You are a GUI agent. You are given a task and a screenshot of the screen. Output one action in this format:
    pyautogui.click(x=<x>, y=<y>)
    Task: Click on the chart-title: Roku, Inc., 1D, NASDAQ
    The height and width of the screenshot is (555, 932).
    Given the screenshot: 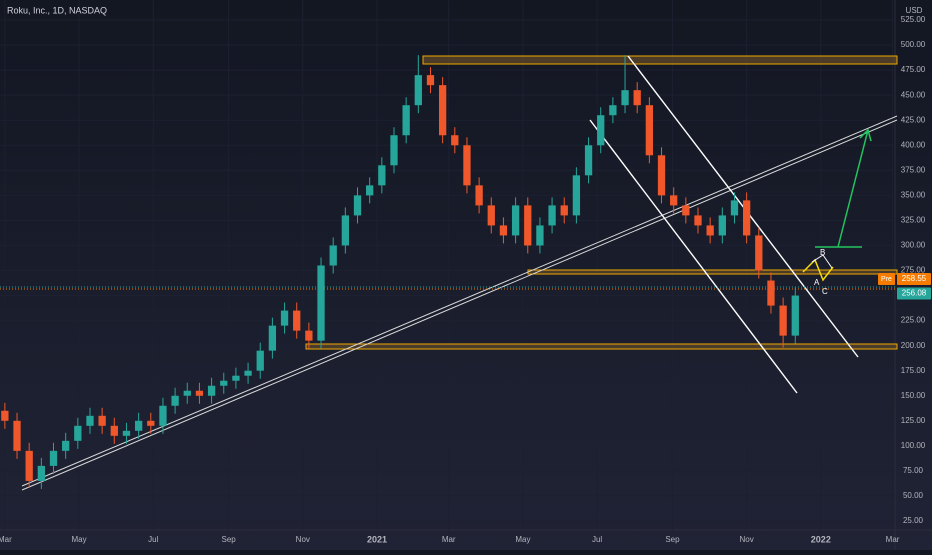 What is the action you would take?
    pyautogui.click(x=57, y=10)
    